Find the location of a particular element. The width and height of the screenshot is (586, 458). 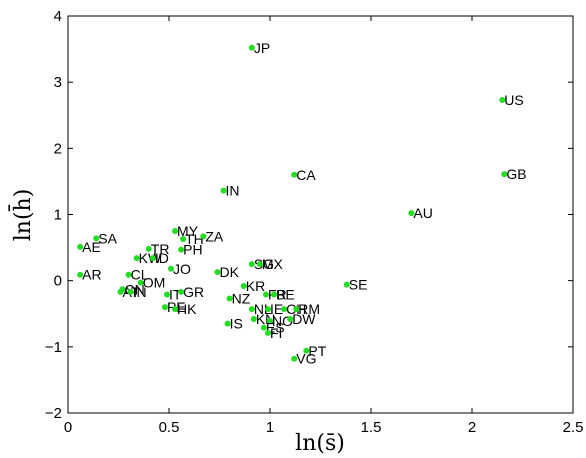

point-label: PT is located at coordinates (317, 351).